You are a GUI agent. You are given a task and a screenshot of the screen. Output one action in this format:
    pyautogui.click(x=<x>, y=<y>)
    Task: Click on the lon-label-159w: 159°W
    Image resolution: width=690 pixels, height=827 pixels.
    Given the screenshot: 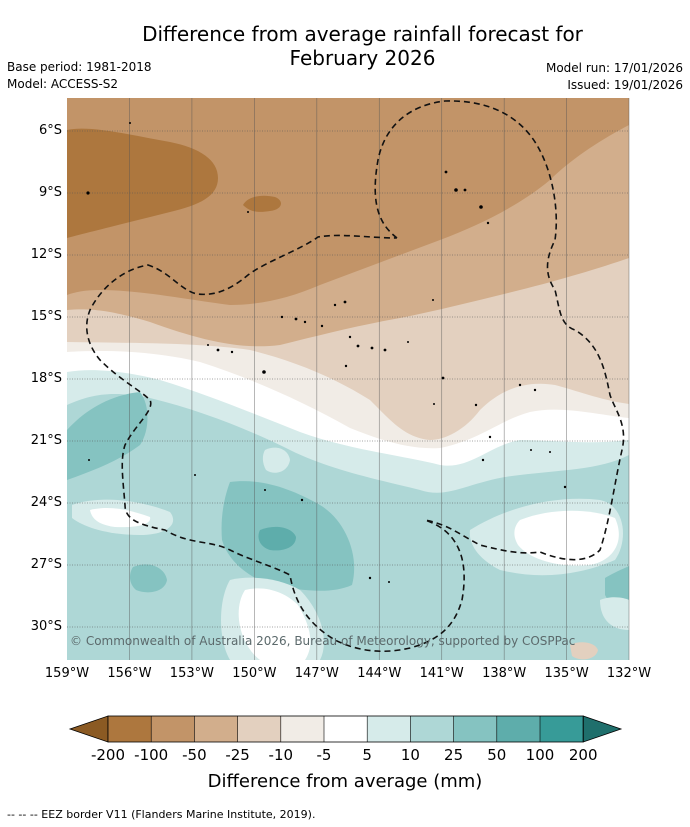 What is the action you would take?
    pyautogui.click(x=67, y=673)
    